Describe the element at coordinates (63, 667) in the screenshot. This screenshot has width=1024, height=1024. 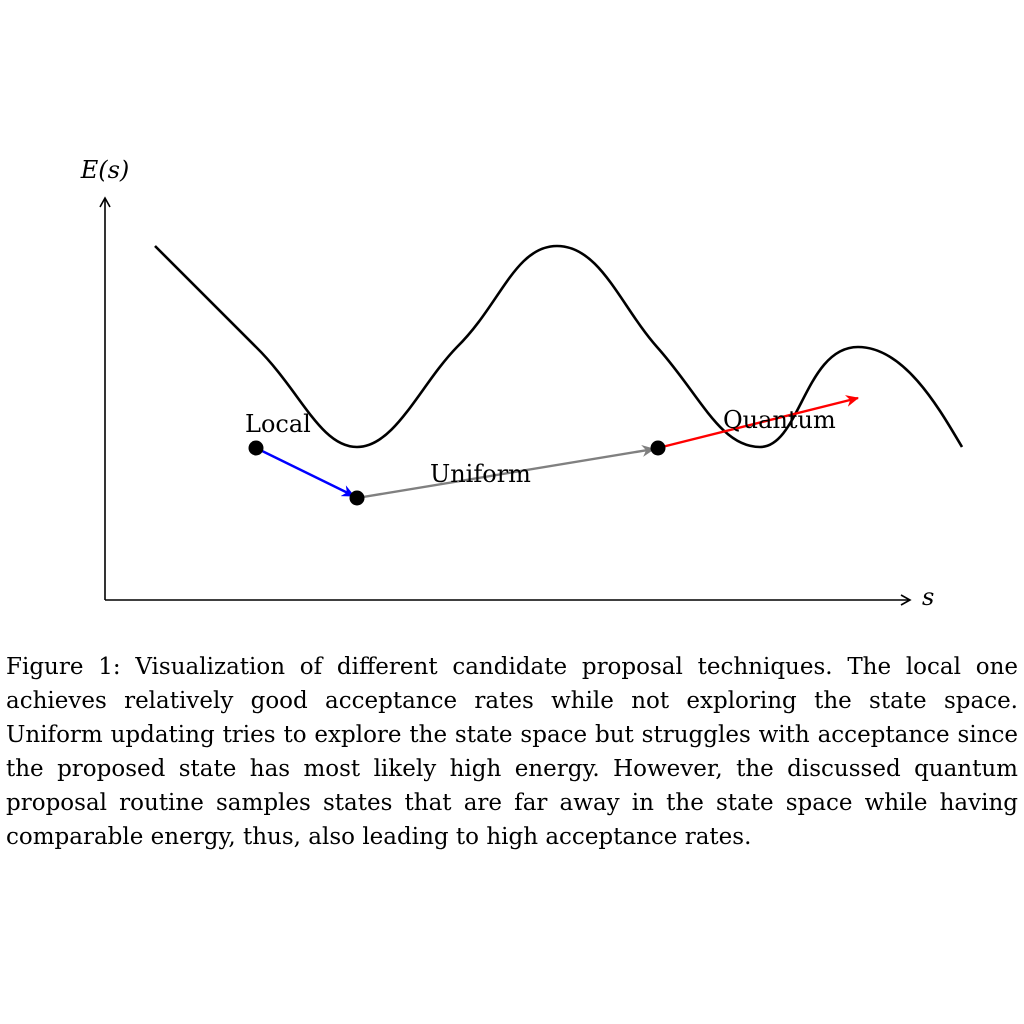
I see `caption-label: Figure 1:` at that location.